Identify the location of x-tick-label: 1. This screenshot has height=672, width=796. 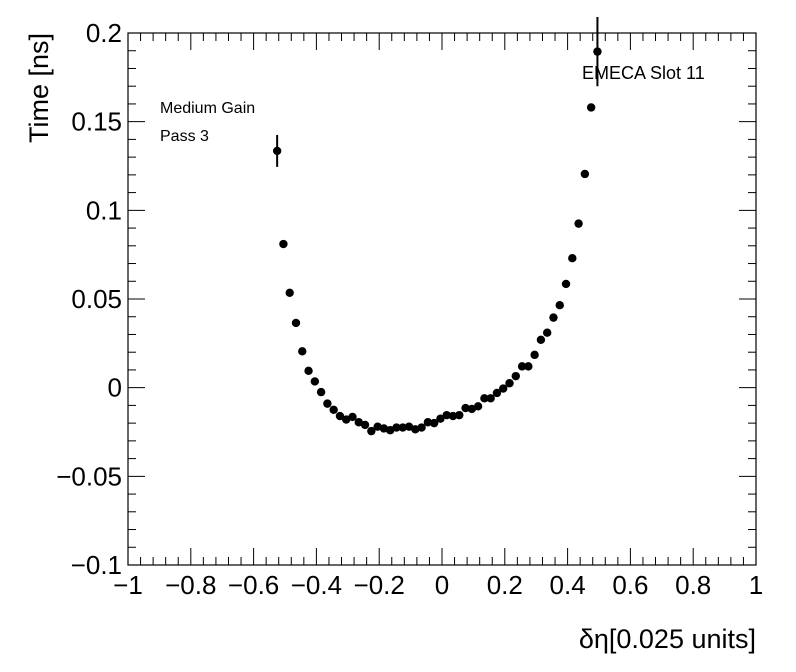
(756, 585).